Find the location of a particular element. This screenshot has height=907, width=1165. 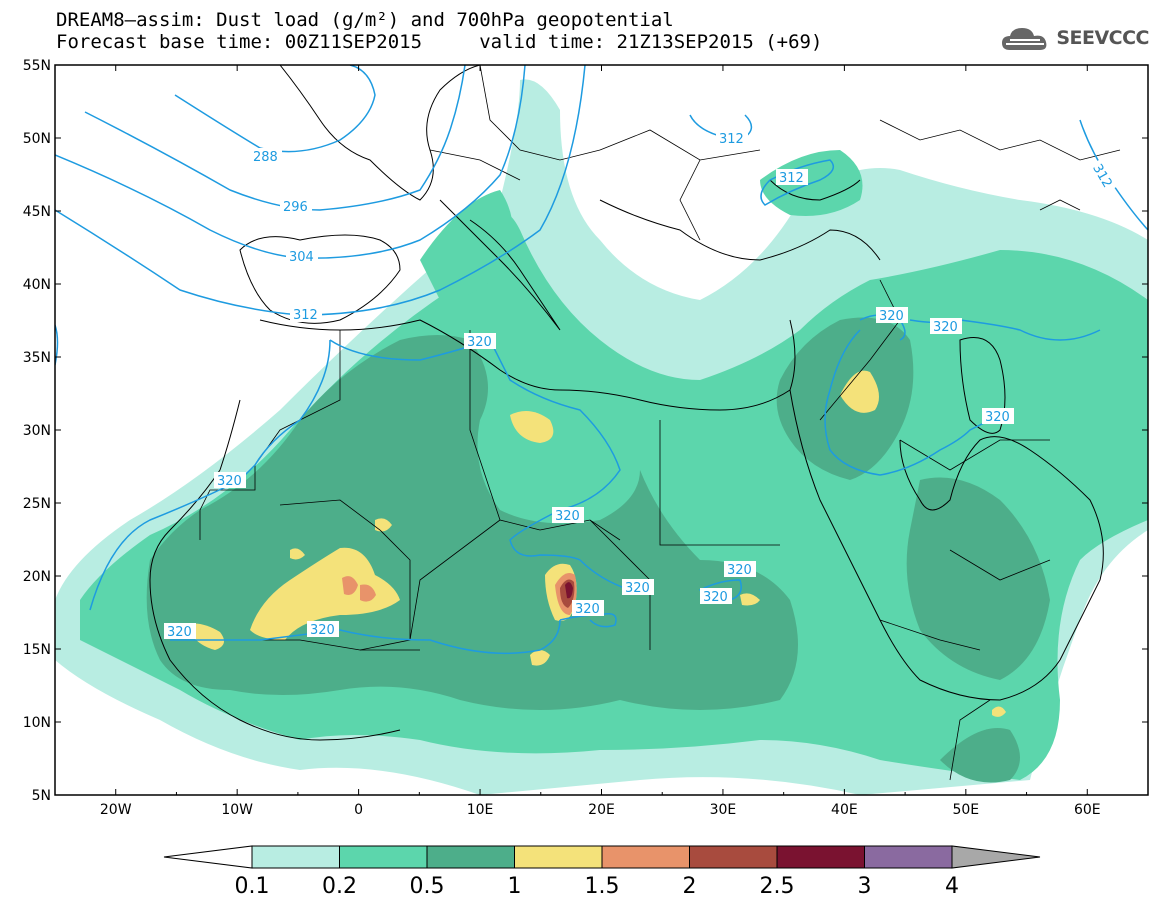

contour-label: 296 is located at coordinates (296, 206).